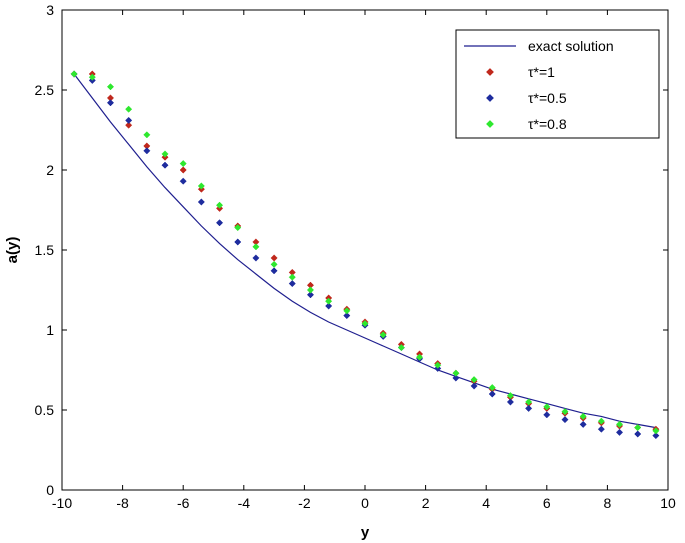 The width and height of the screenshot is (685, 543). I want to click on legend-label: τ*=0.8, so click(547, 124).